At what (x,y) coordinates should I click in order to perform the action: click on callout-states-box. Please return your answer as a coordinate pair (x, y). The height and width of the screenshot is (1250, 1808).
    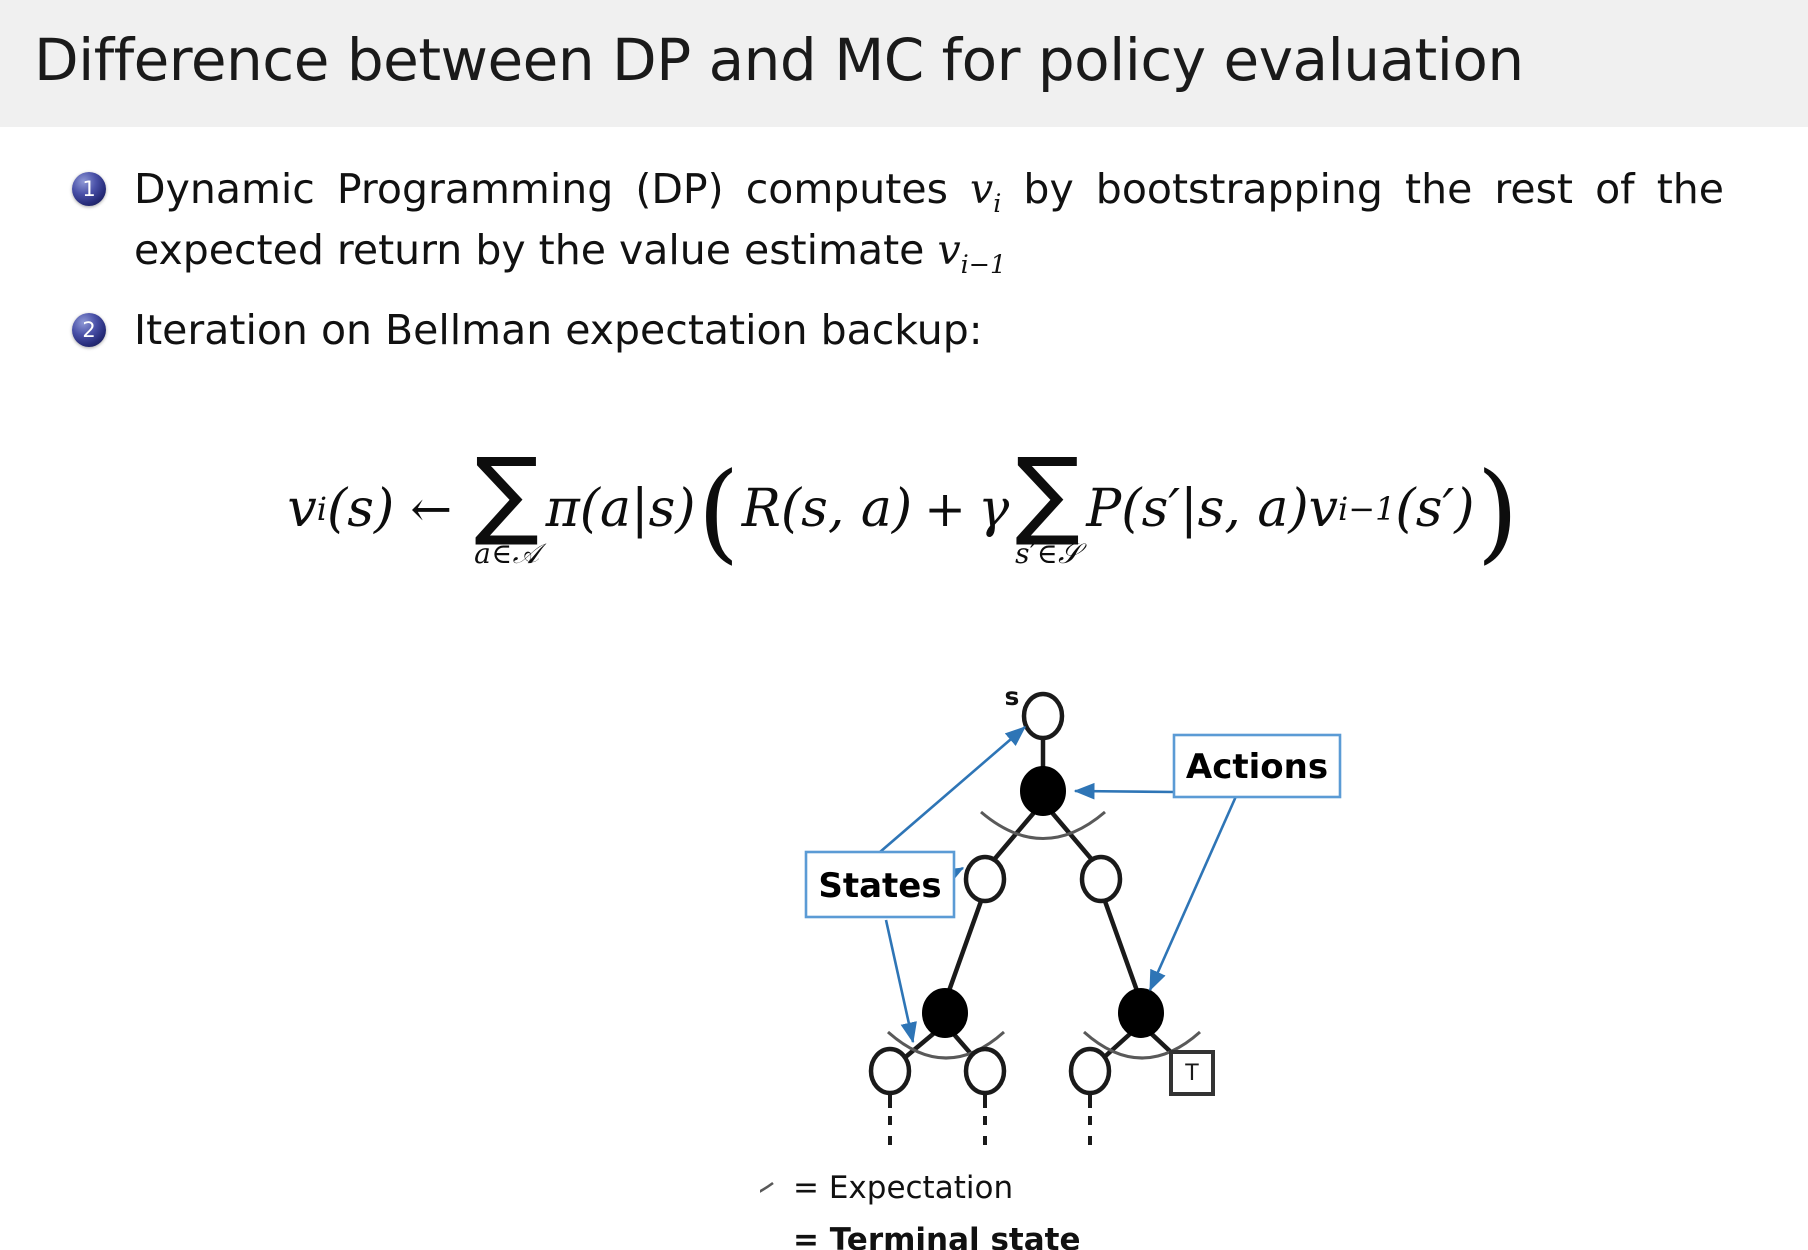
    Looking at the image, I should click on (880, 884).